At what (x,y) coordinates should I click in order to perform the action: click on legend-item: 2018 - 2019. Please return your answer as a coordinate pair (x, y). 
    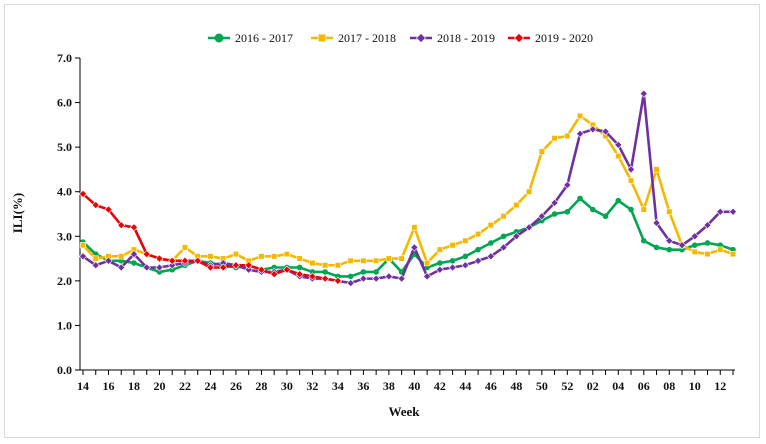
    Looking at the image, I should click on (452, 38).